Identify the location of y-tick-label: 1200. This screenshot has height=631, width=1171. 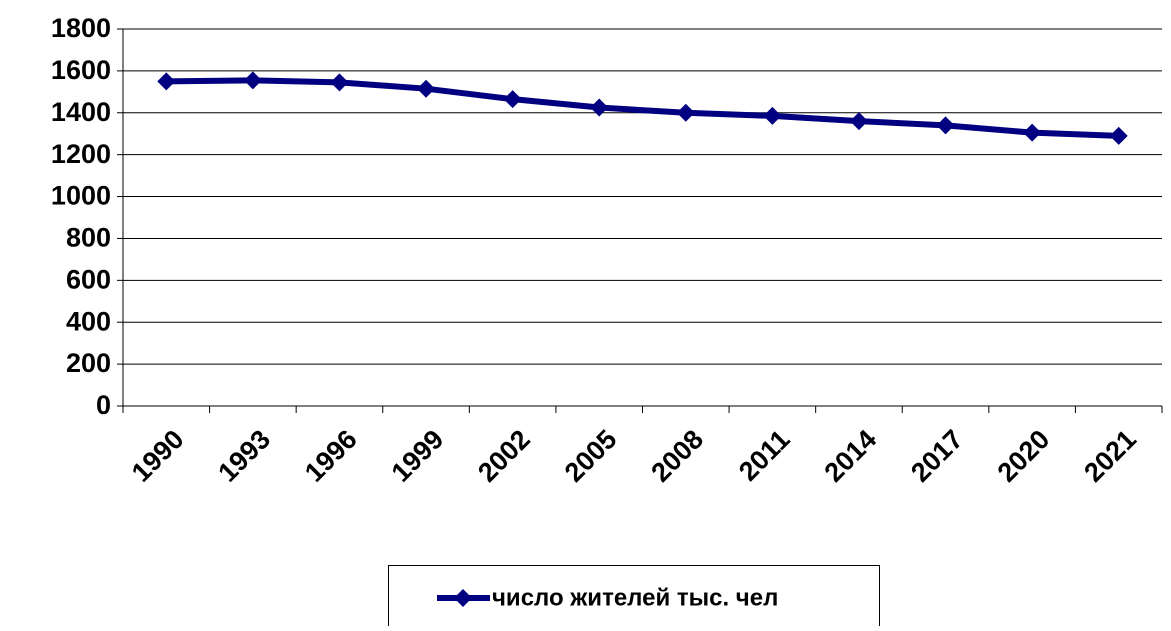
(81, 154).